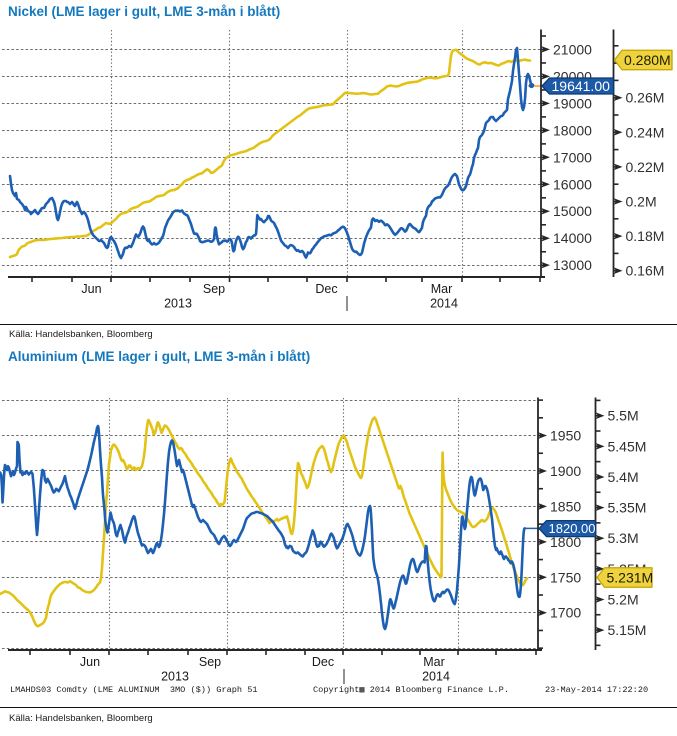 The image size is (677, 736). What do you see at coordinates (623, 599) in the screenshot?
I see `svg-text: 5.2M` at bounding box center [623, 599].